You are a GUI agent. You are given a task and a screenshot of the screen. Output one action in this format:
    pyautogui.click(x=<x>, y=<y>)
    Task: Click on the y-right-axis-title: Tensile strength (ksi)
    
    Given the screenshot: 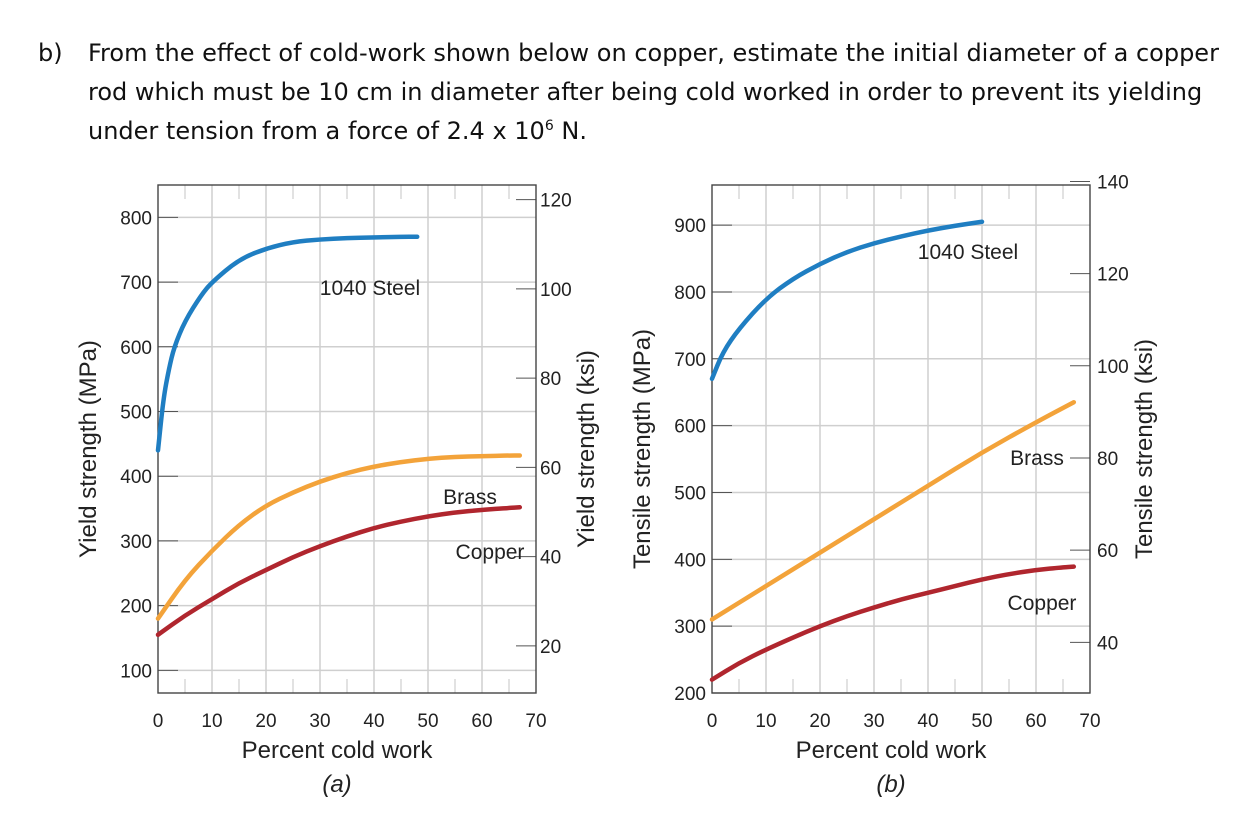 What is the action you would take?
    pyautogui.click(x=1144, y=449)
    